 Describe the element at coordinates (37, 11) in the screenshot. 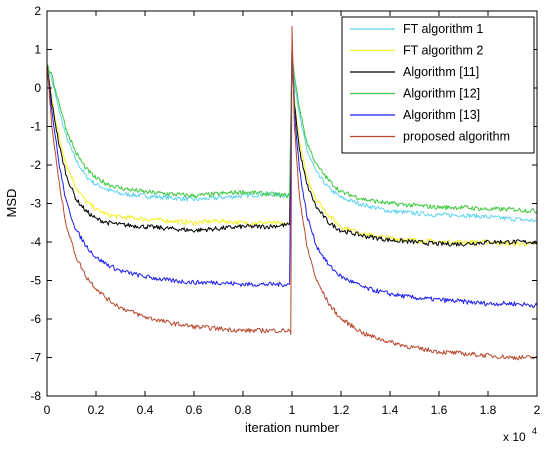

I see `y-tick-label: 2` at that location.